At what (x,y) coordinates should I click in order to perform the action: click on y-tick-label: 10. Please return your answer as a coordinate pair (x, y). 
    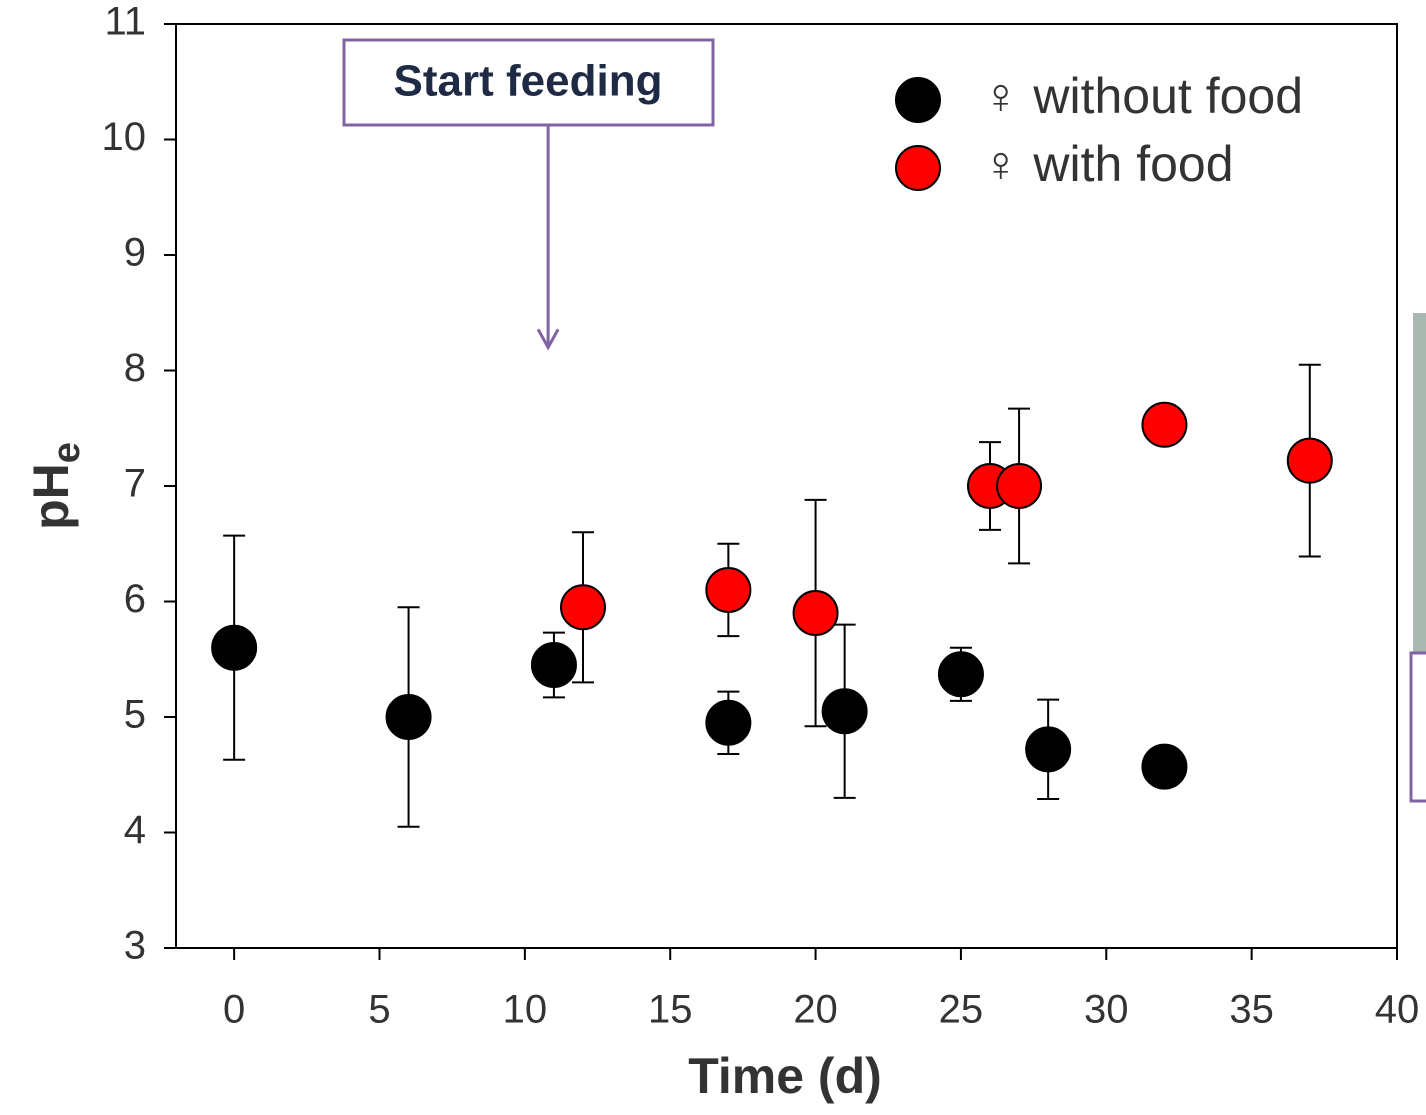
    Looking at the image, I should click on (124, 137).